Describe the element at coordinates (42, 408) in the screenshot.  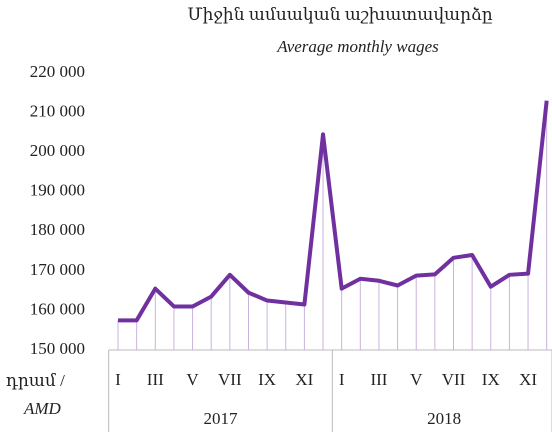
I see `y-axis-label-en: AMD` at that location.